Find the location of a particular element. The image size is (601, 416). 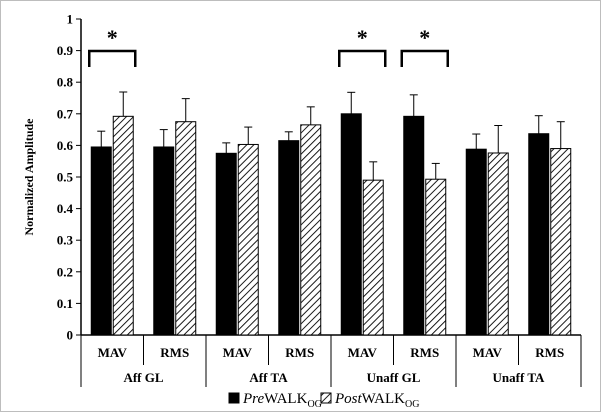

y-tick-label: 0.4 is located at coordinates (65, 208).